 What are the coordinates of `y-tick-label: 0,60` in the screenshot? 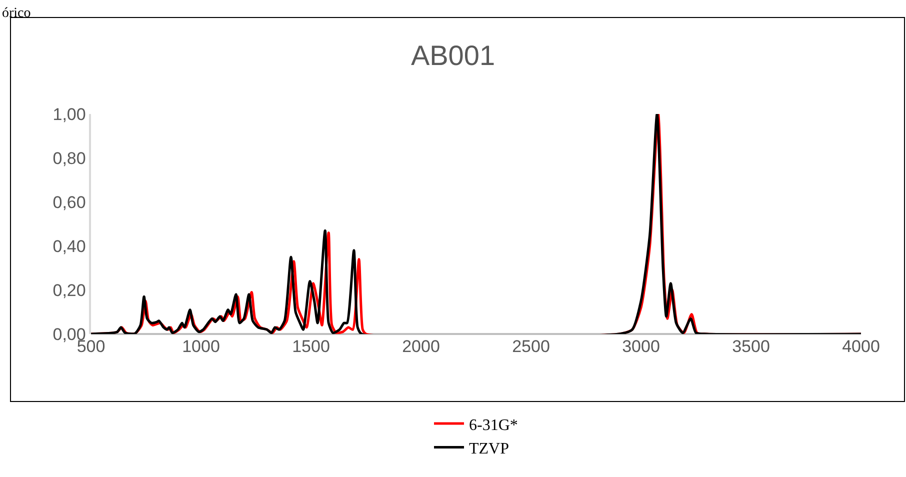 It's located at (69, 202).